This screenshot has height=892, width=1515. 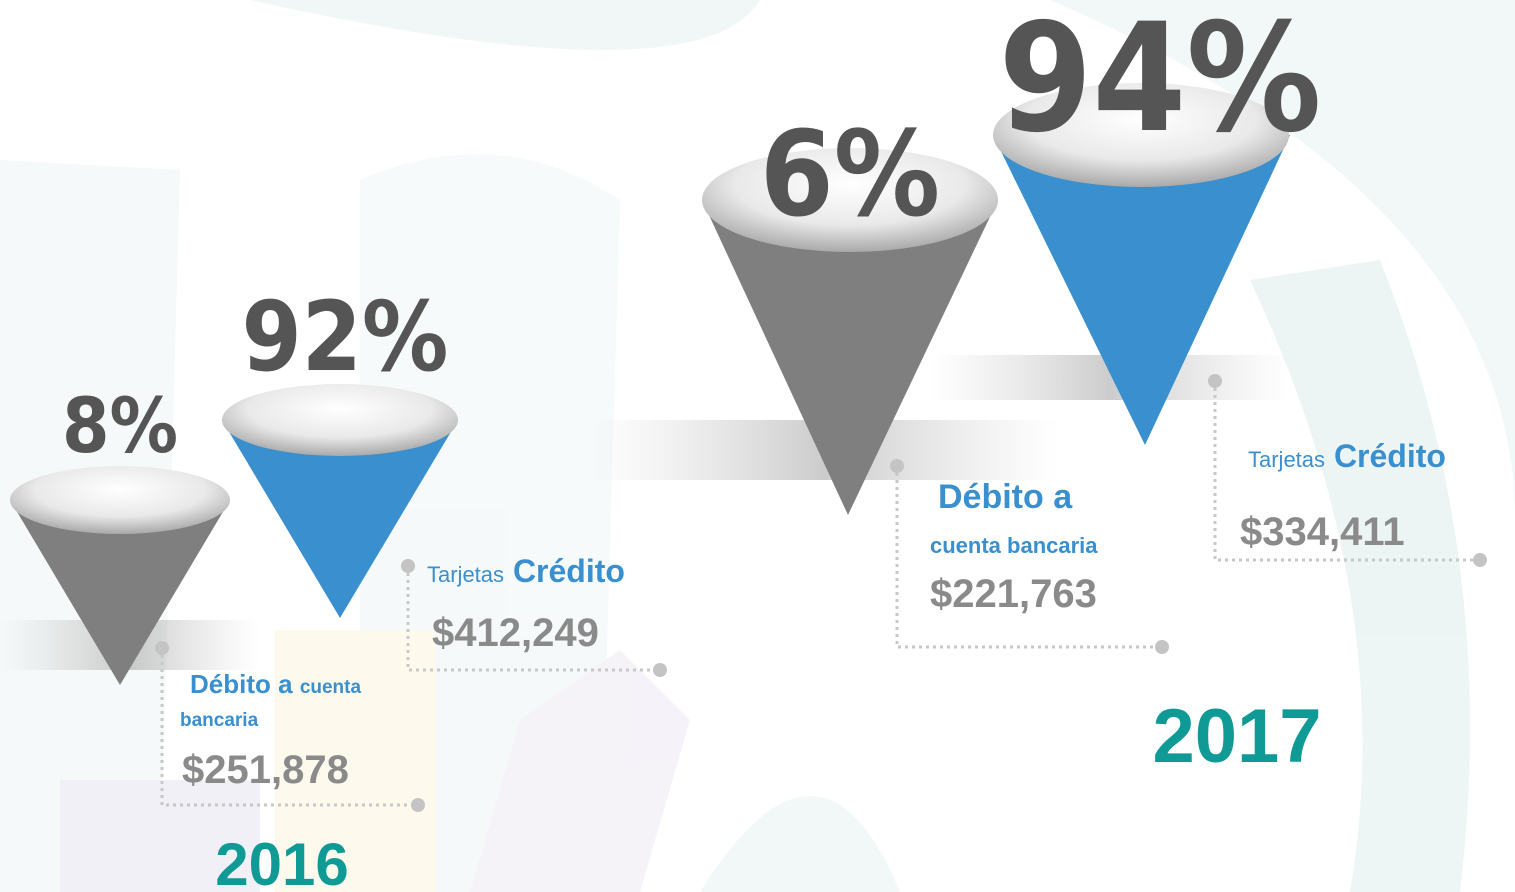 I want to click on percent: 6%, so click(x=850, y=174).